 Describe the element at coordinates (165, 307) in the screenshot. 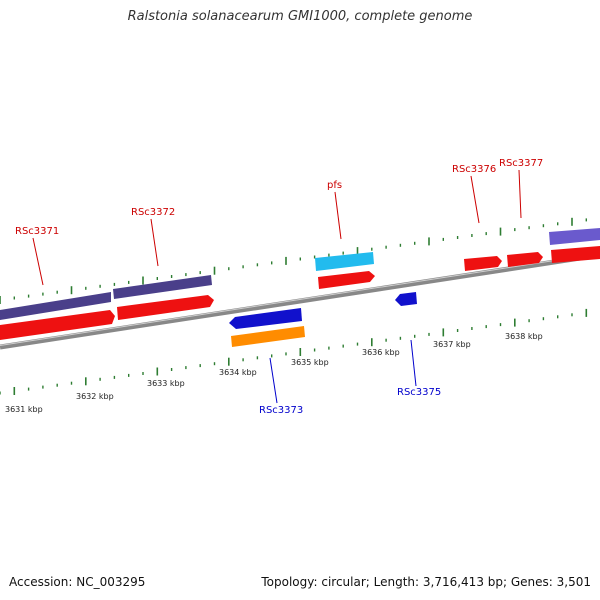

I see `cds-rsc3372` at that location.